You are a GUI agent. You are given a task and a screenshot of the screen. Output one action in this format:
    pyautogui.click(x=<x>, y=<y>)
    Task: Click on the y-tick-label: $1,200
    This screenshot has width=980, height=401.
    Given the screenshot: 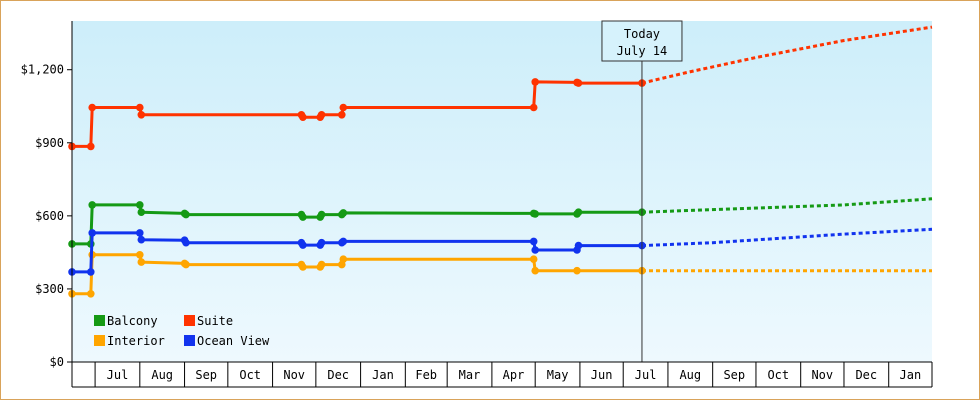 What is the action you would take?
    pyautogui.click(x=42, y=70)
    